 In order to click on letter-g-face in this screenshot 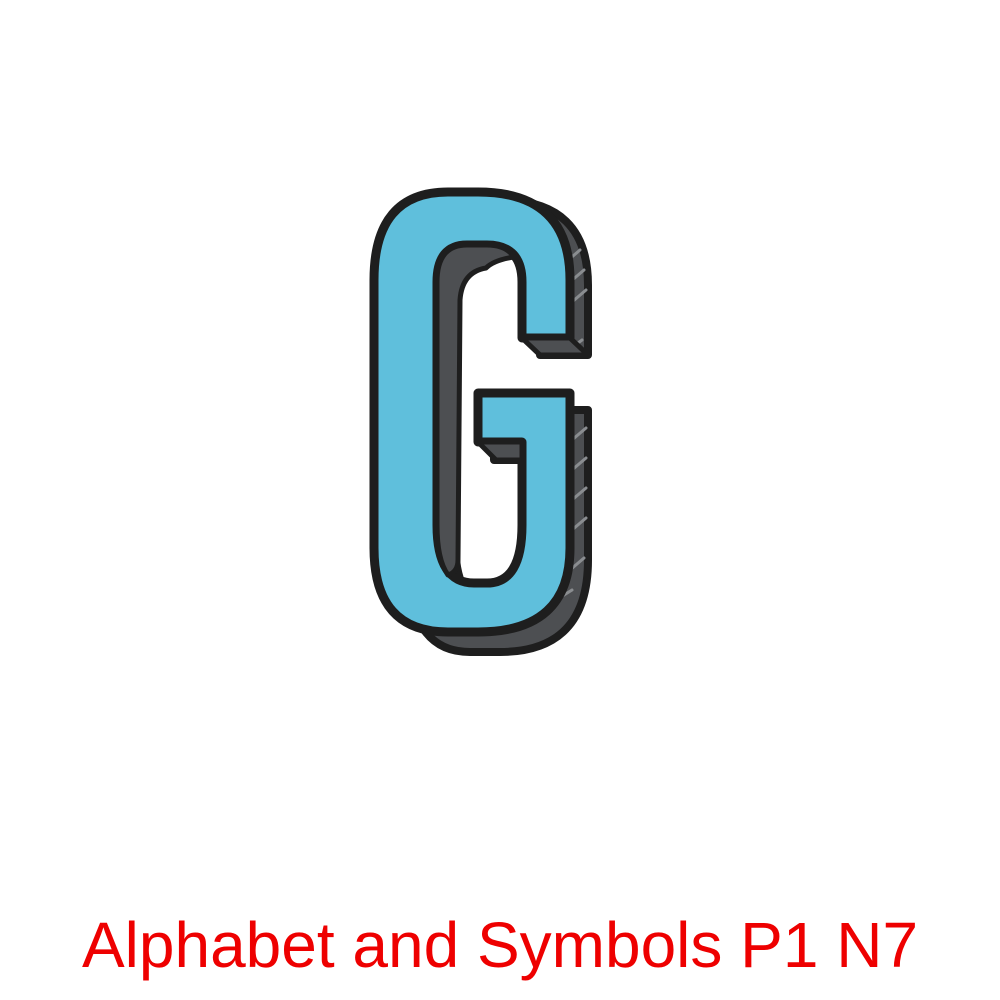, I will do `click(480, 412)`.